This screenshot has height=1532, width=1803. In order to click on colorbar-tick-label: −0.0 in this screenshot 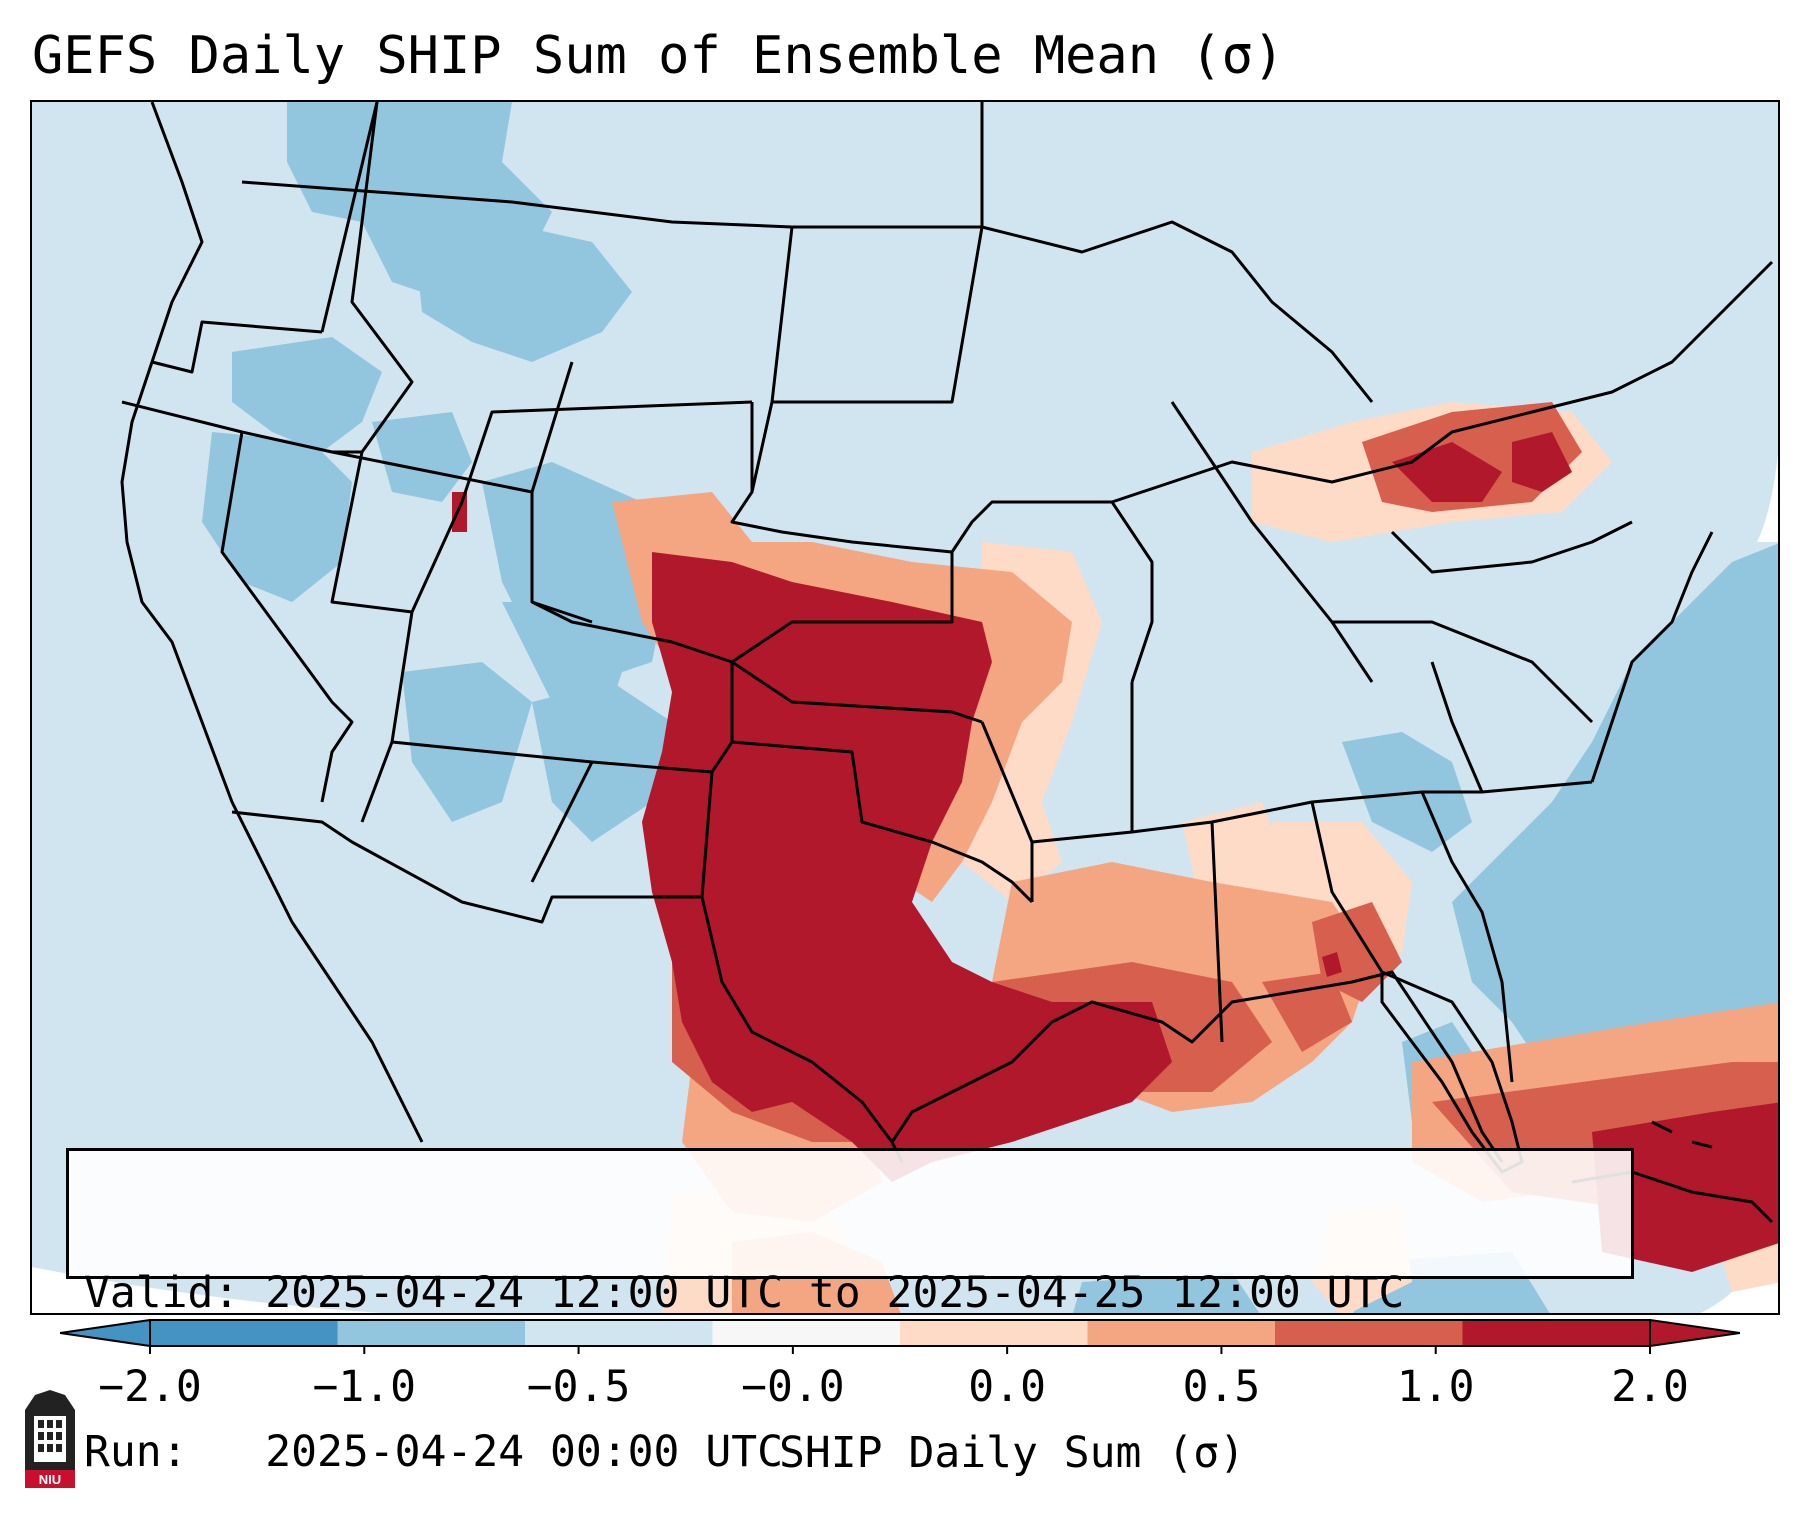, I will do `click(793, 1387)`.